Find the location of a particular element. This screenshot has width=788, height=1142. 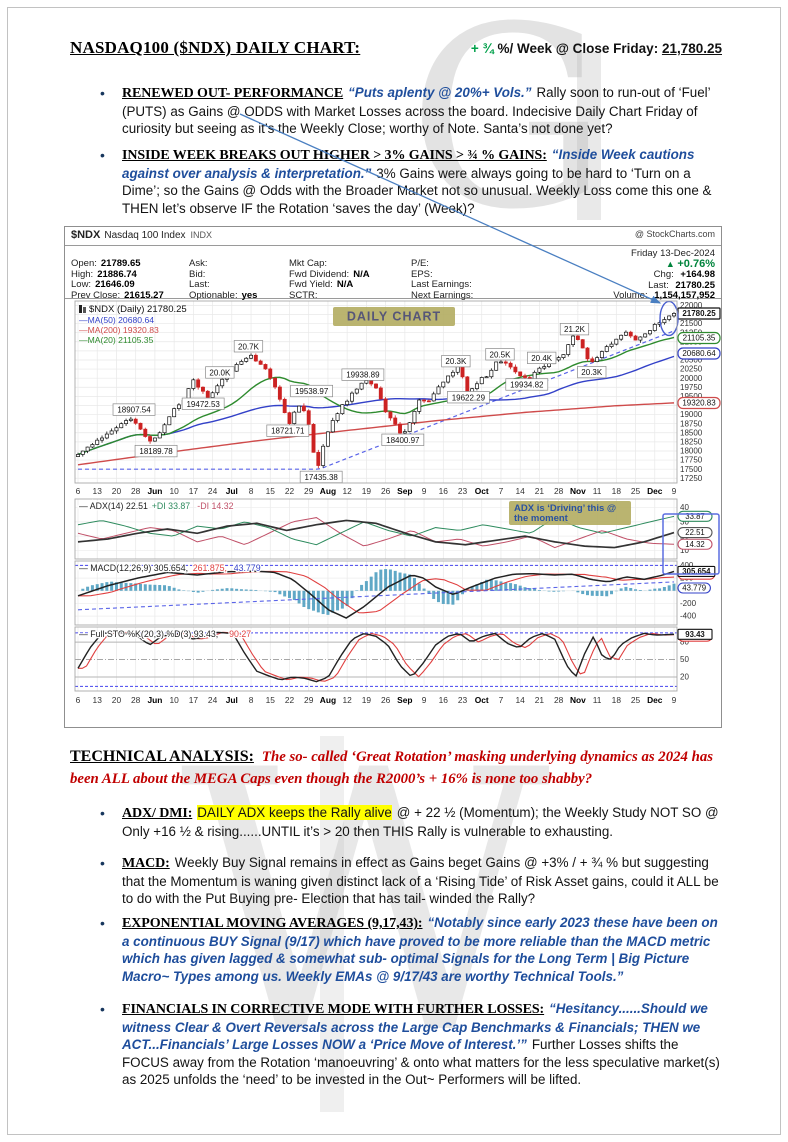

page-title: NASDAQ100 ($NDX) DAILY CHART: is located at coordinates (215, 47).